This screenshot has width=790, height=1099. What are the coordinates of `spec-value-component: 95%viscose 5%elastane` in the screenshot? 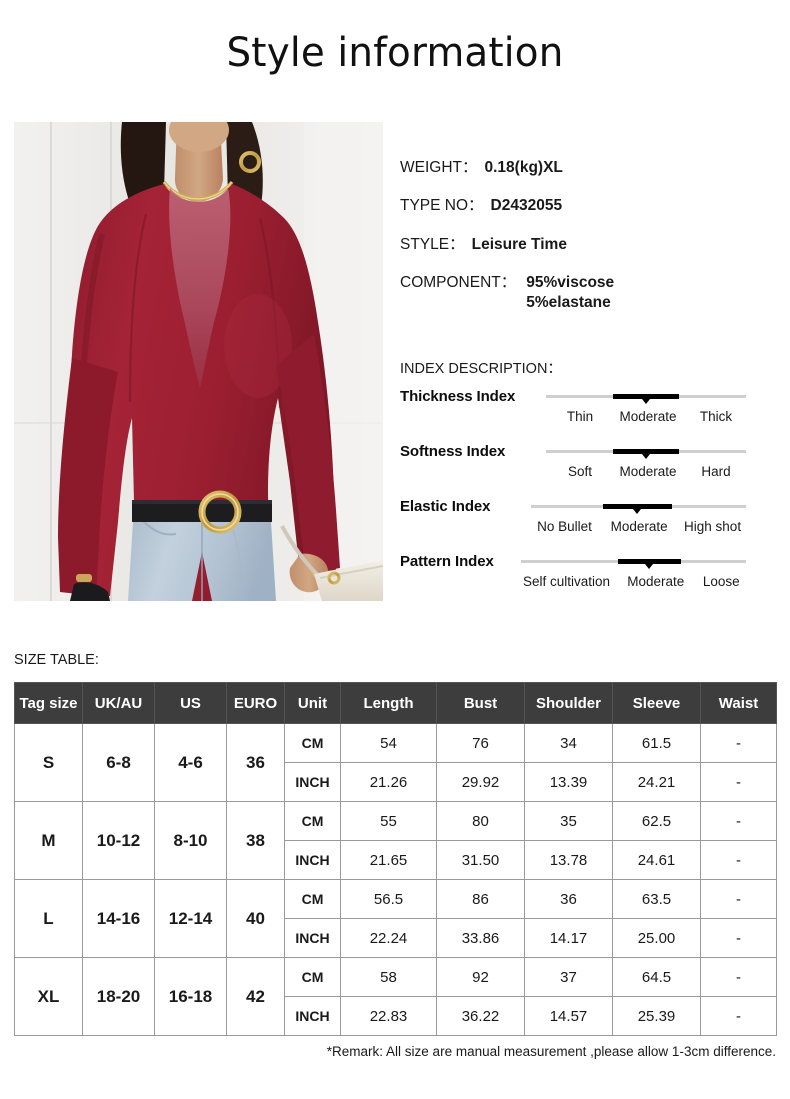 It's located at (570, 293).